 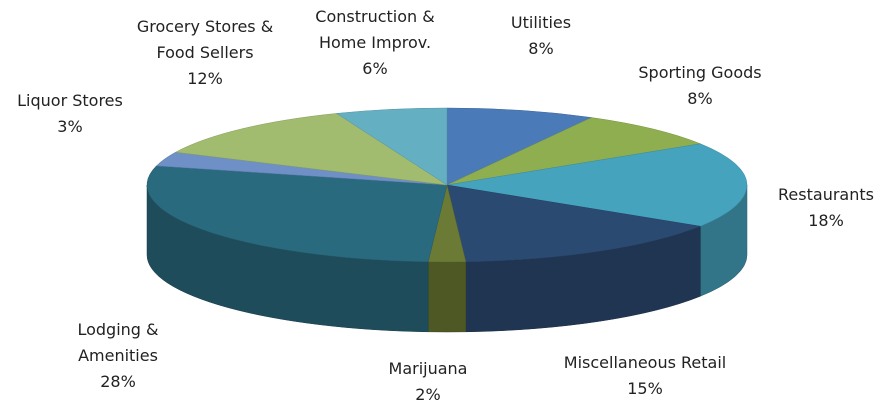 What do you see at coordinates (645, 388) in the screenshot?
I see `value-label: 15%` at bounding box center [645, 388].